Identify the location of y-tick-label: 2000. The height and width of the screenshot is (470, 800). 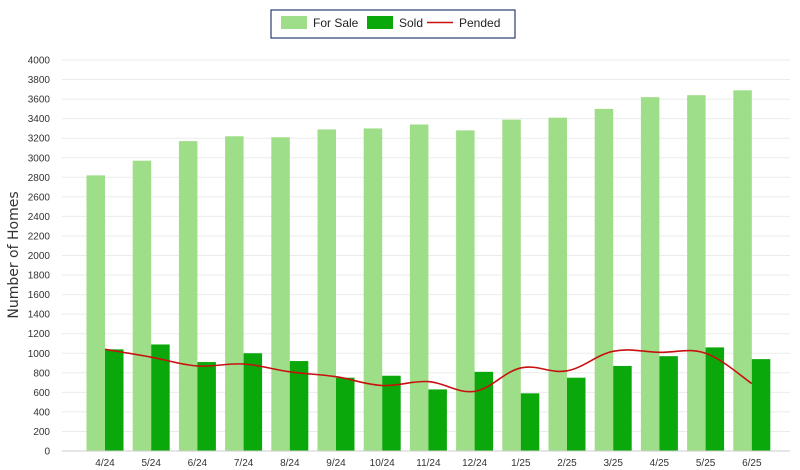
(39, 256).